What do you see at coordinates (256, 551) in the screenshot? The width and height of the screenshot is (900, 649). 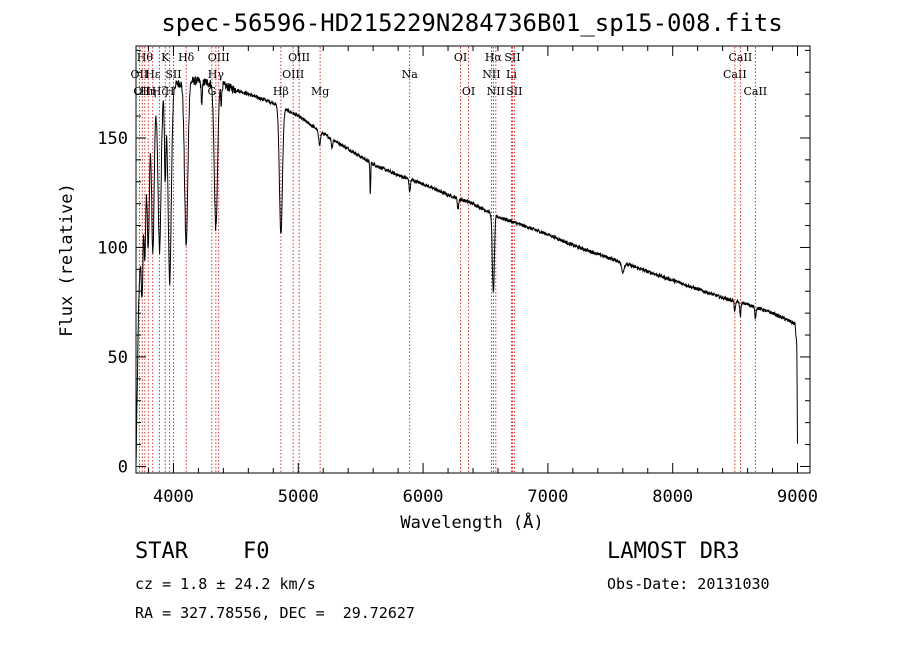 I see `object-subclass: F0` at bounding box center [256, 551].